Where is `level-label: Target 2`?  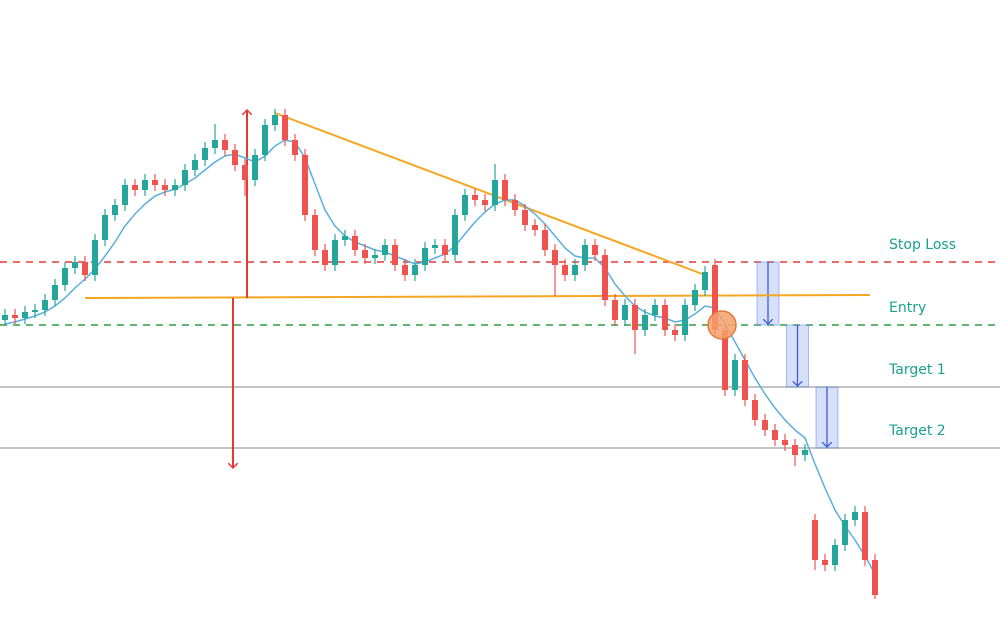 level-label: Target 2 is located at coordinates (917, 431).